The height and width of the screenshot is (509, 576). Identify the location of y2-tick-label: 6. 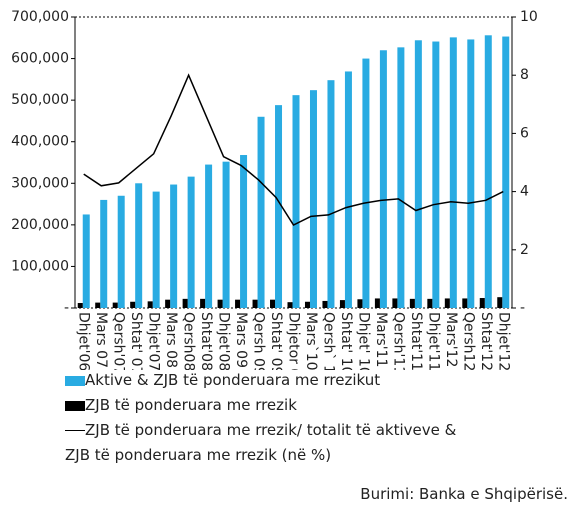
(524, 133).